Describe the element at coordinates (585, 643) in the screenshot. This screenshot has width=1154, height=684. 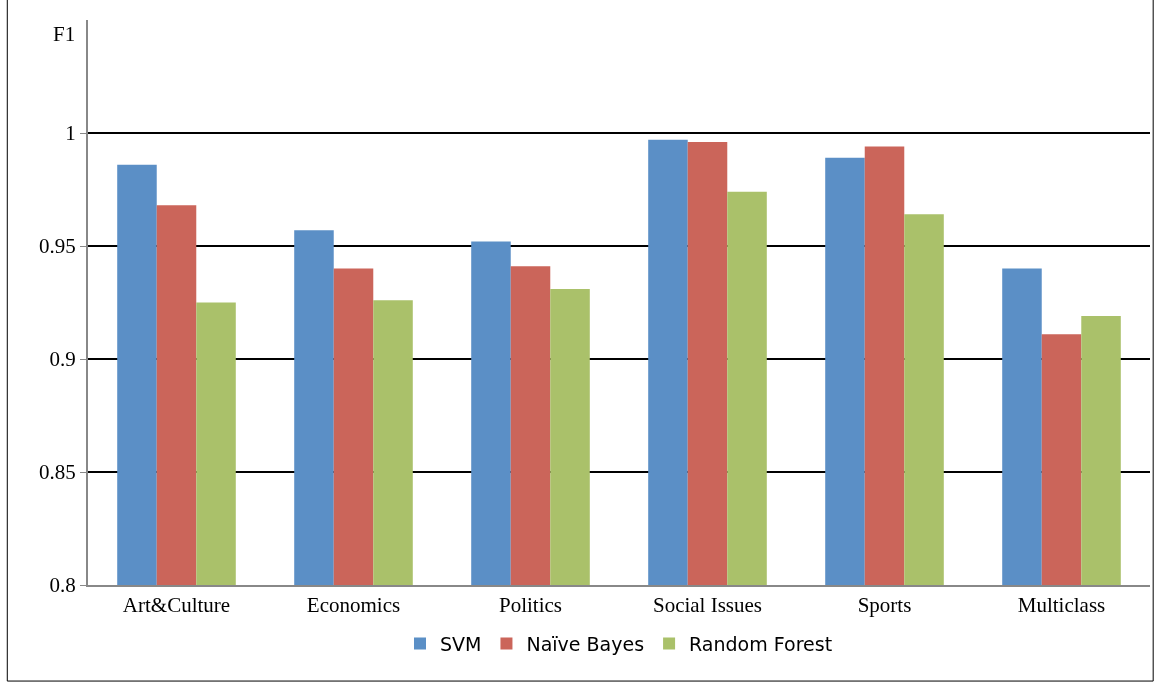
I see `legend-label: Naïve Bayes` at that location.